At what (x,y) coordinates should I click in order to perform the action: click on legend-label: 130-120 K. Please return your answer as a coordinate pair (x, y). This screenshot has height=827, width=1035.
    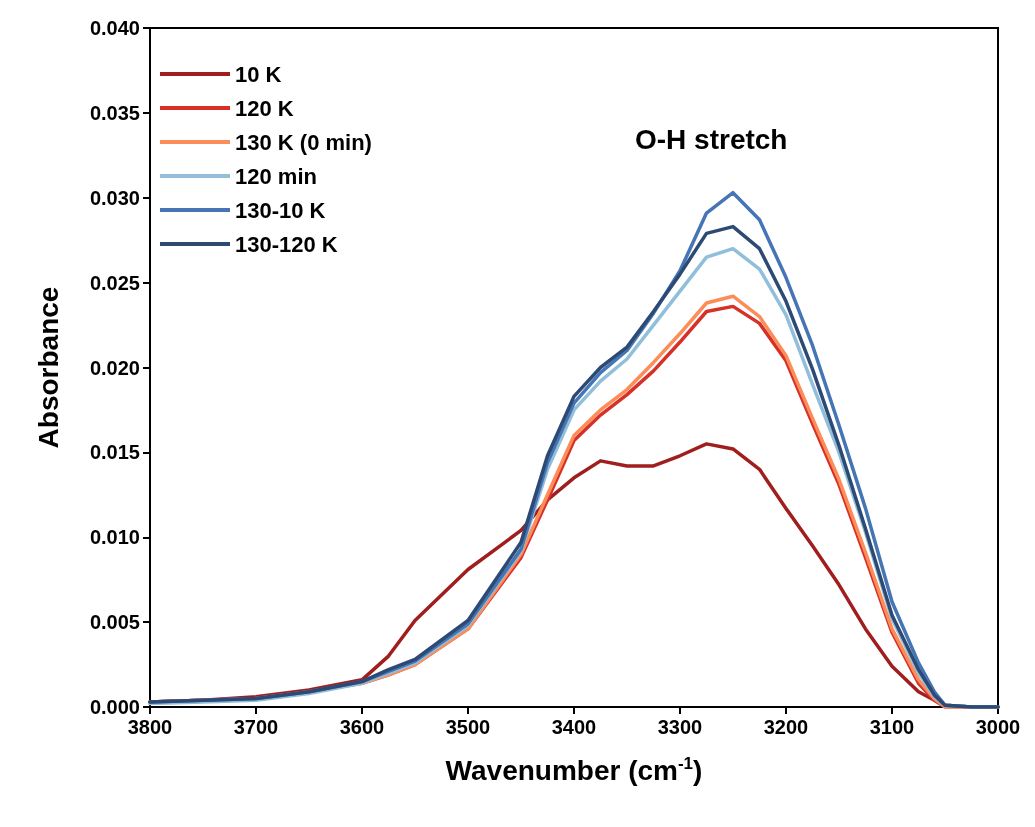
    Looking at the image, I should click on (286, 244).